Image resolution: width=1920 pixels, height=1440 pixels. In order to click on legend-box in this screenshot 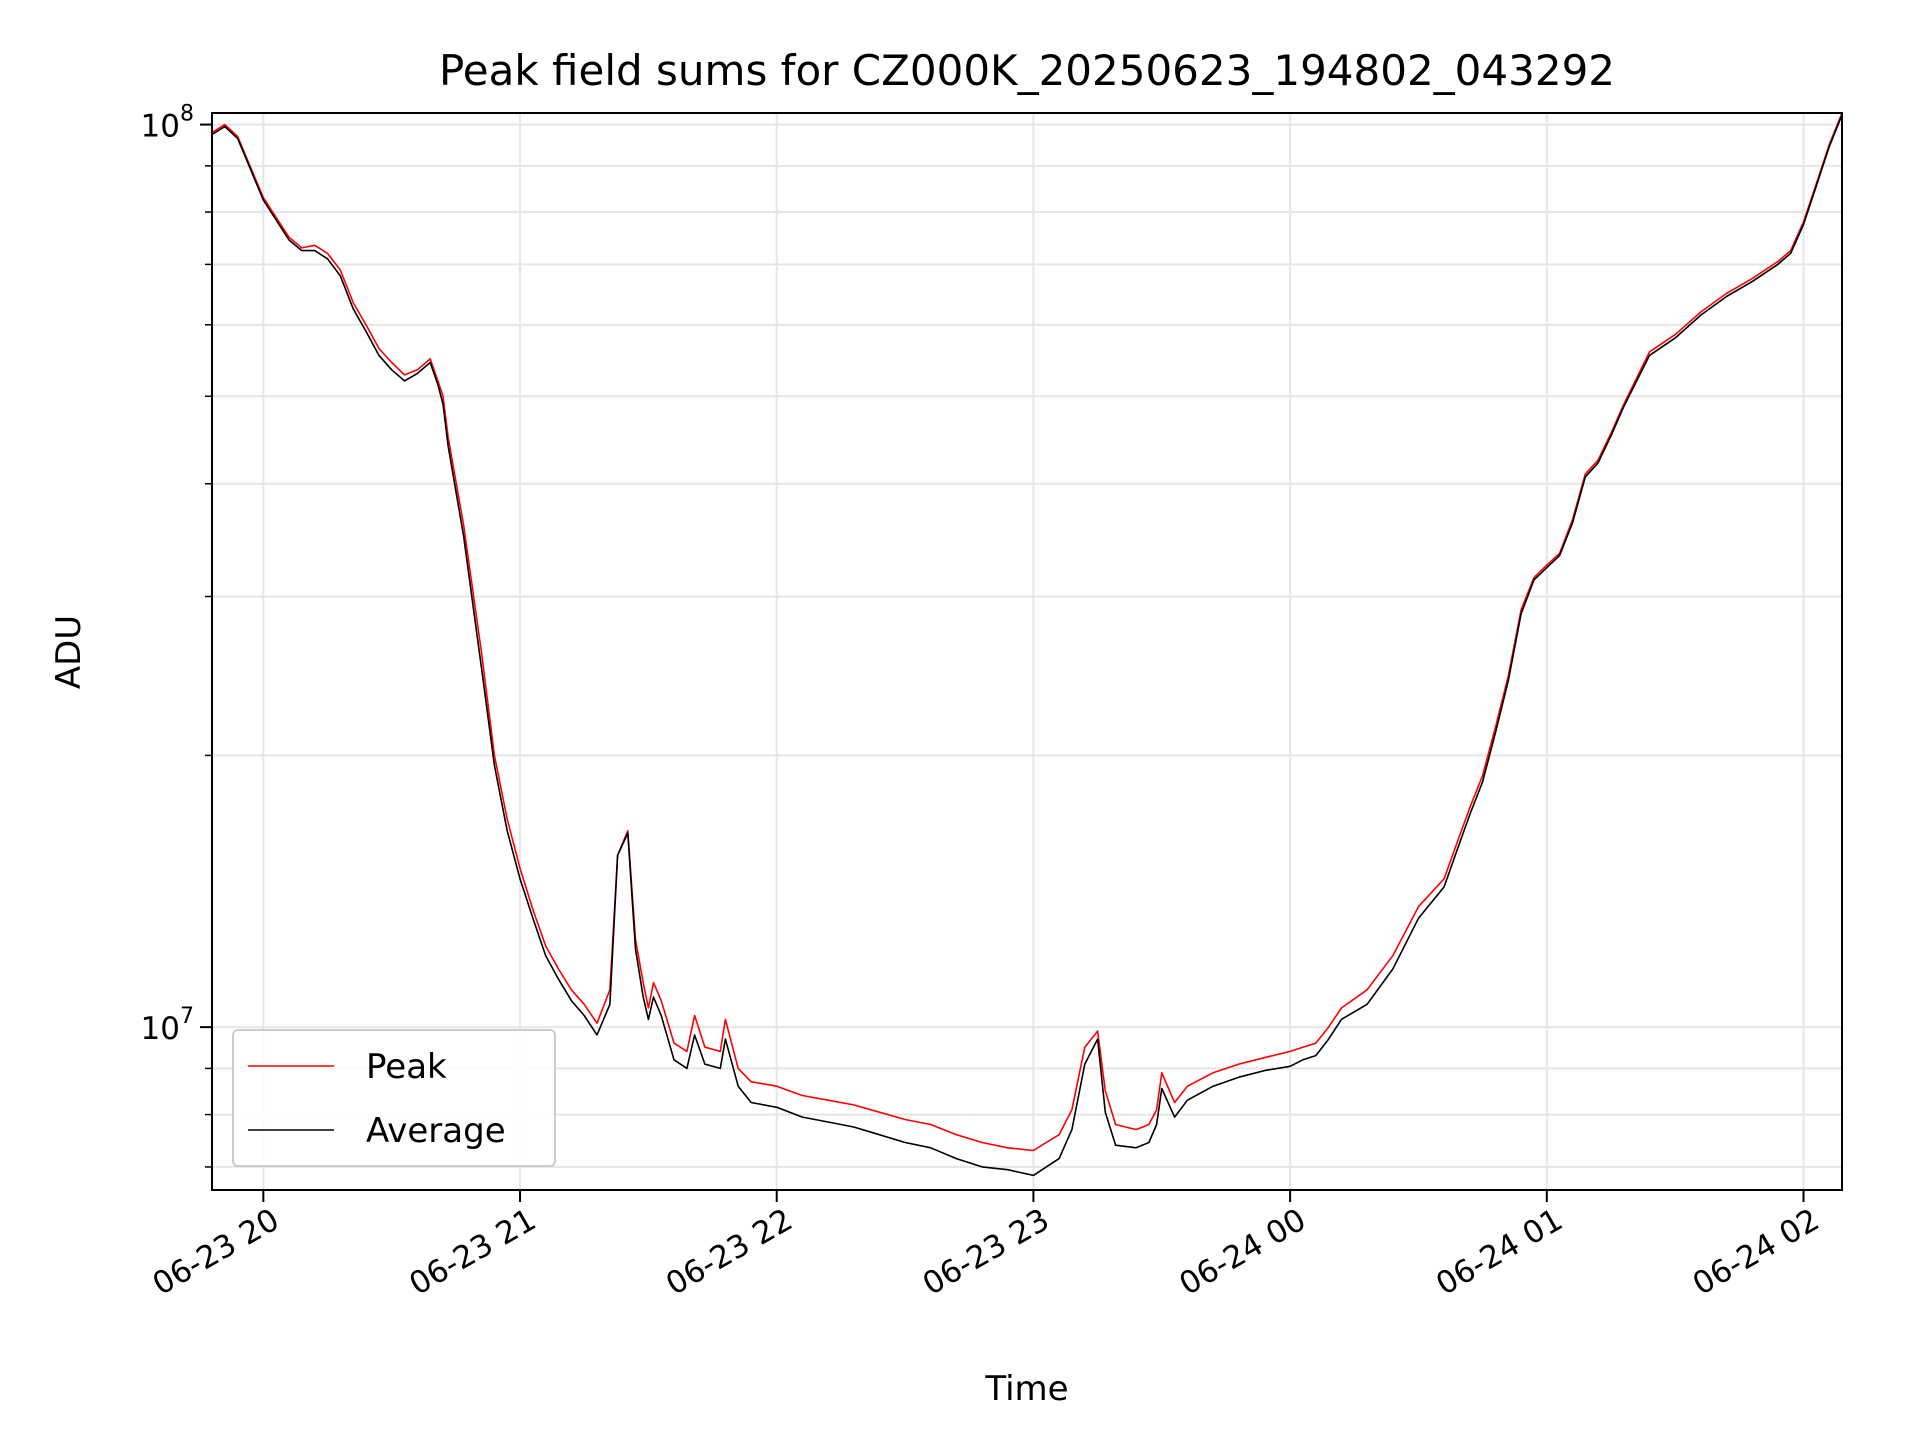, I will do `click(394, 1098)`.